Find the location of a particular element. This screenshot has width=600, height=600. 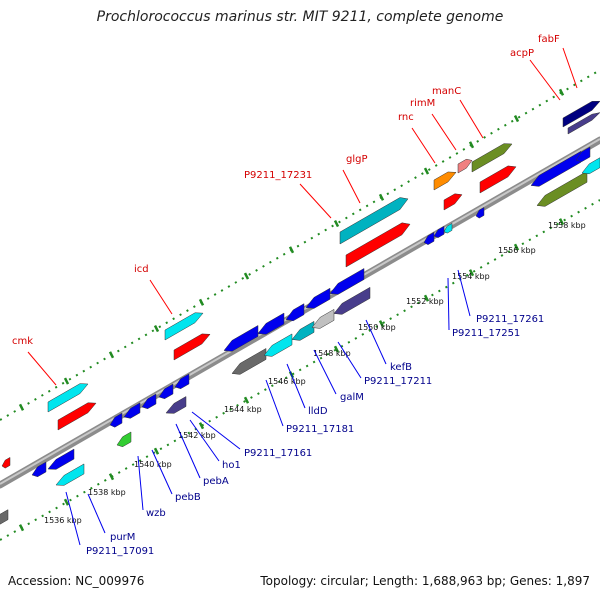

gene-b17 is located at coordinates (556, 168).